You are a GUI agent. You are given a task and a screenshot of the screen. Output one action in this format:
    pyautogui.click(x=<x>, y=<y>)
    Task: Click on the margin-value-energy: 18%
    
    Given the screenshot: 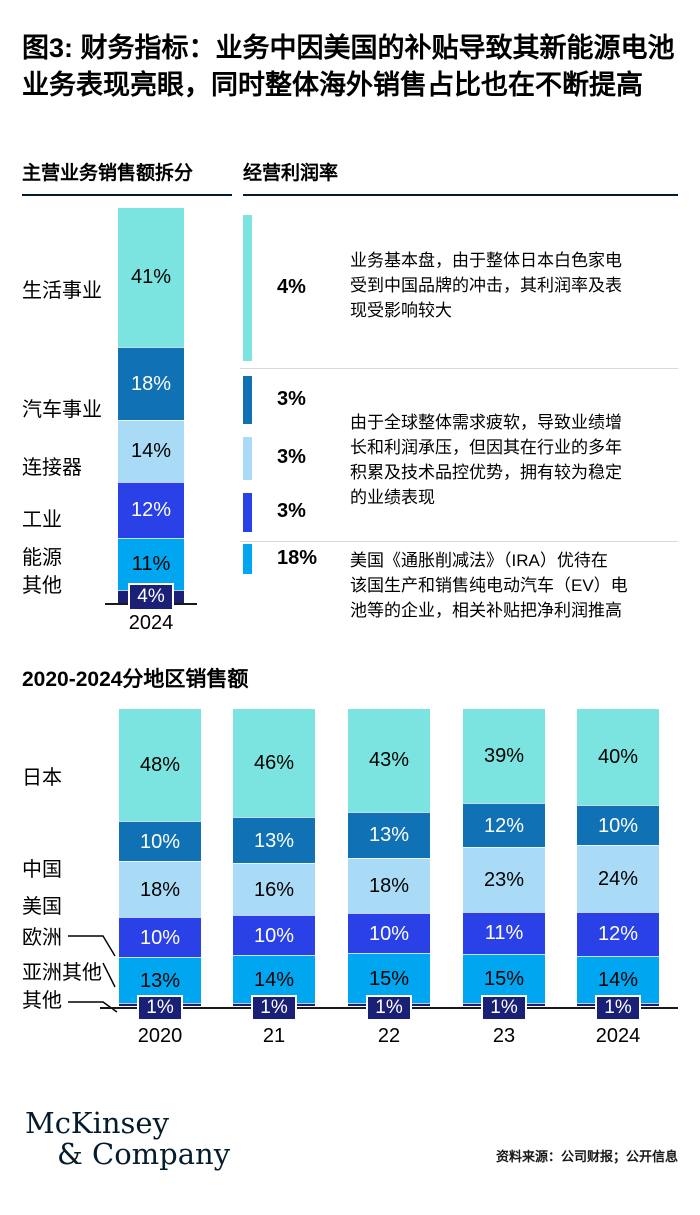 What is the action you would take?
    pyautogui.click(x=297, y=558)
    